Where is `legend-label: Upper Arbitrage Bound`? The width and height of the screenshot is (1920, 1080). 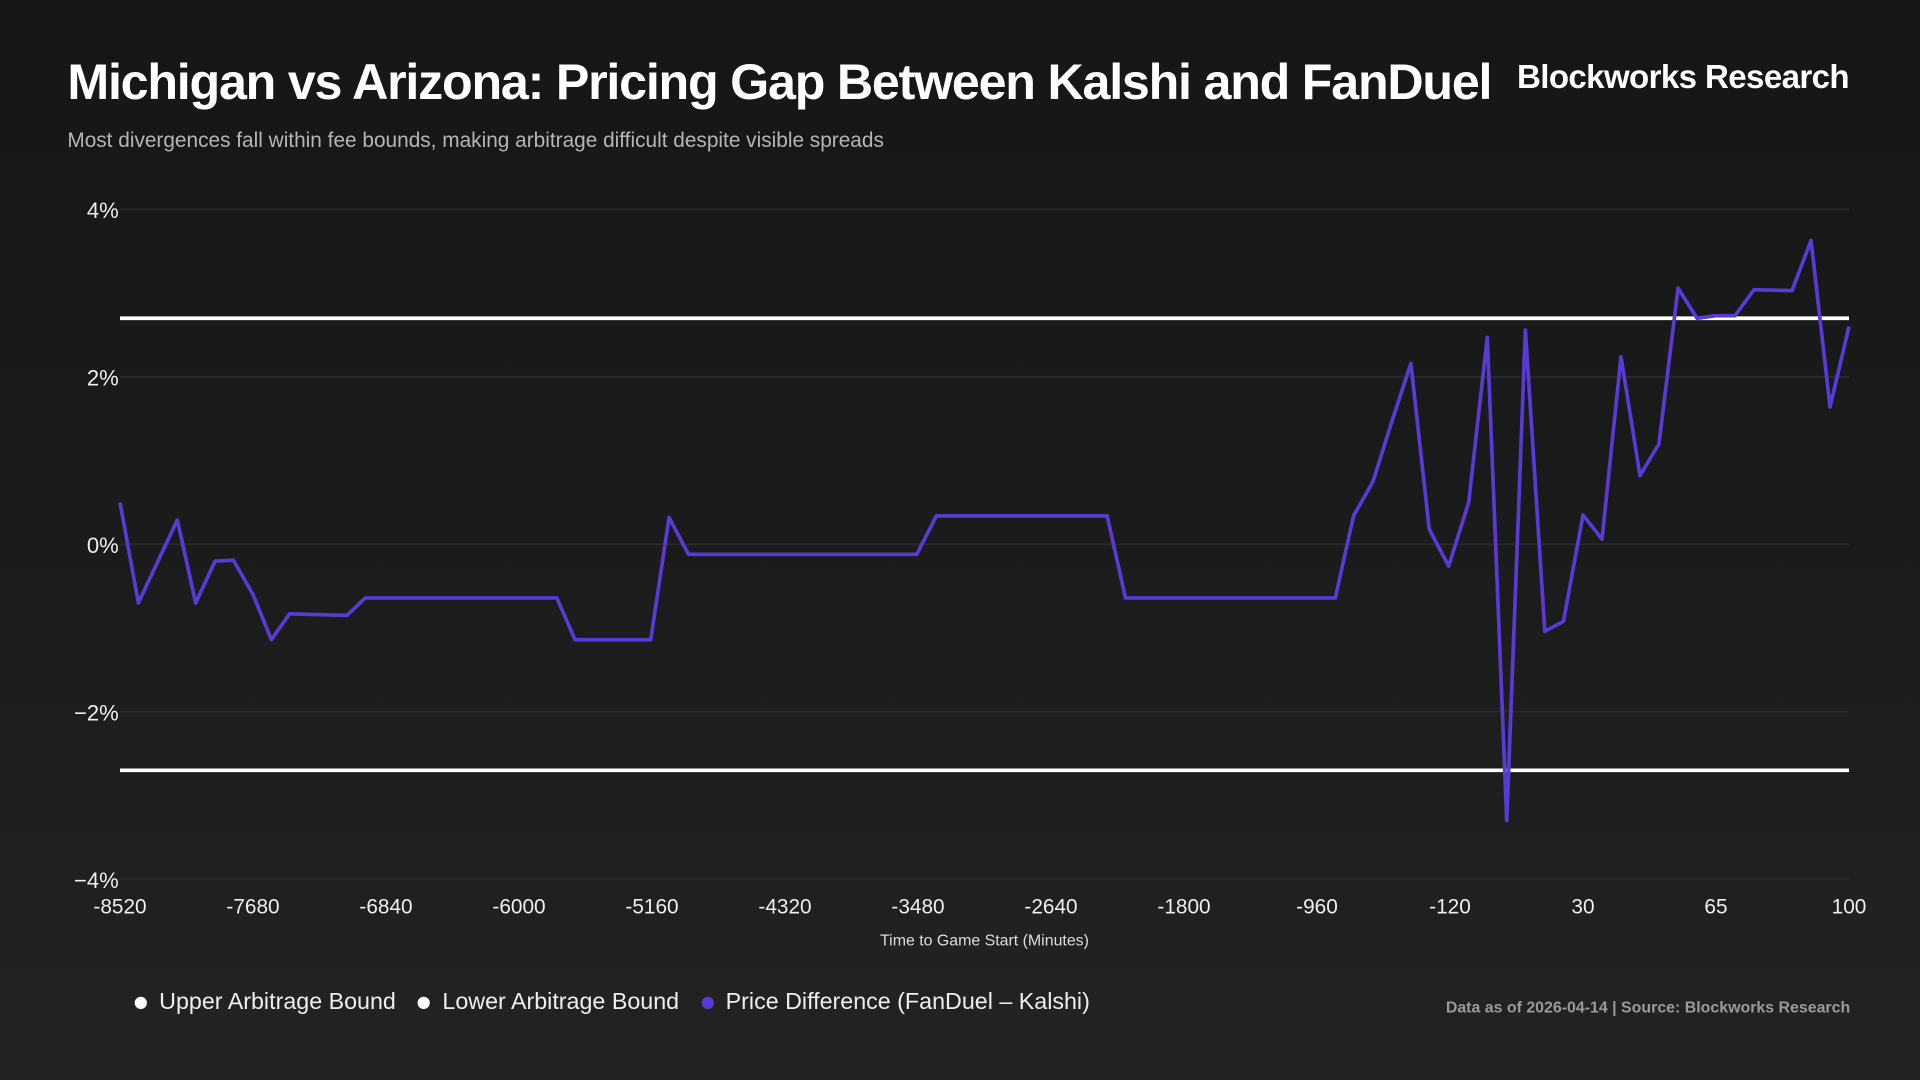
legend-label: Upper Arbitrage Bound is located at coordinates (277, 1002).